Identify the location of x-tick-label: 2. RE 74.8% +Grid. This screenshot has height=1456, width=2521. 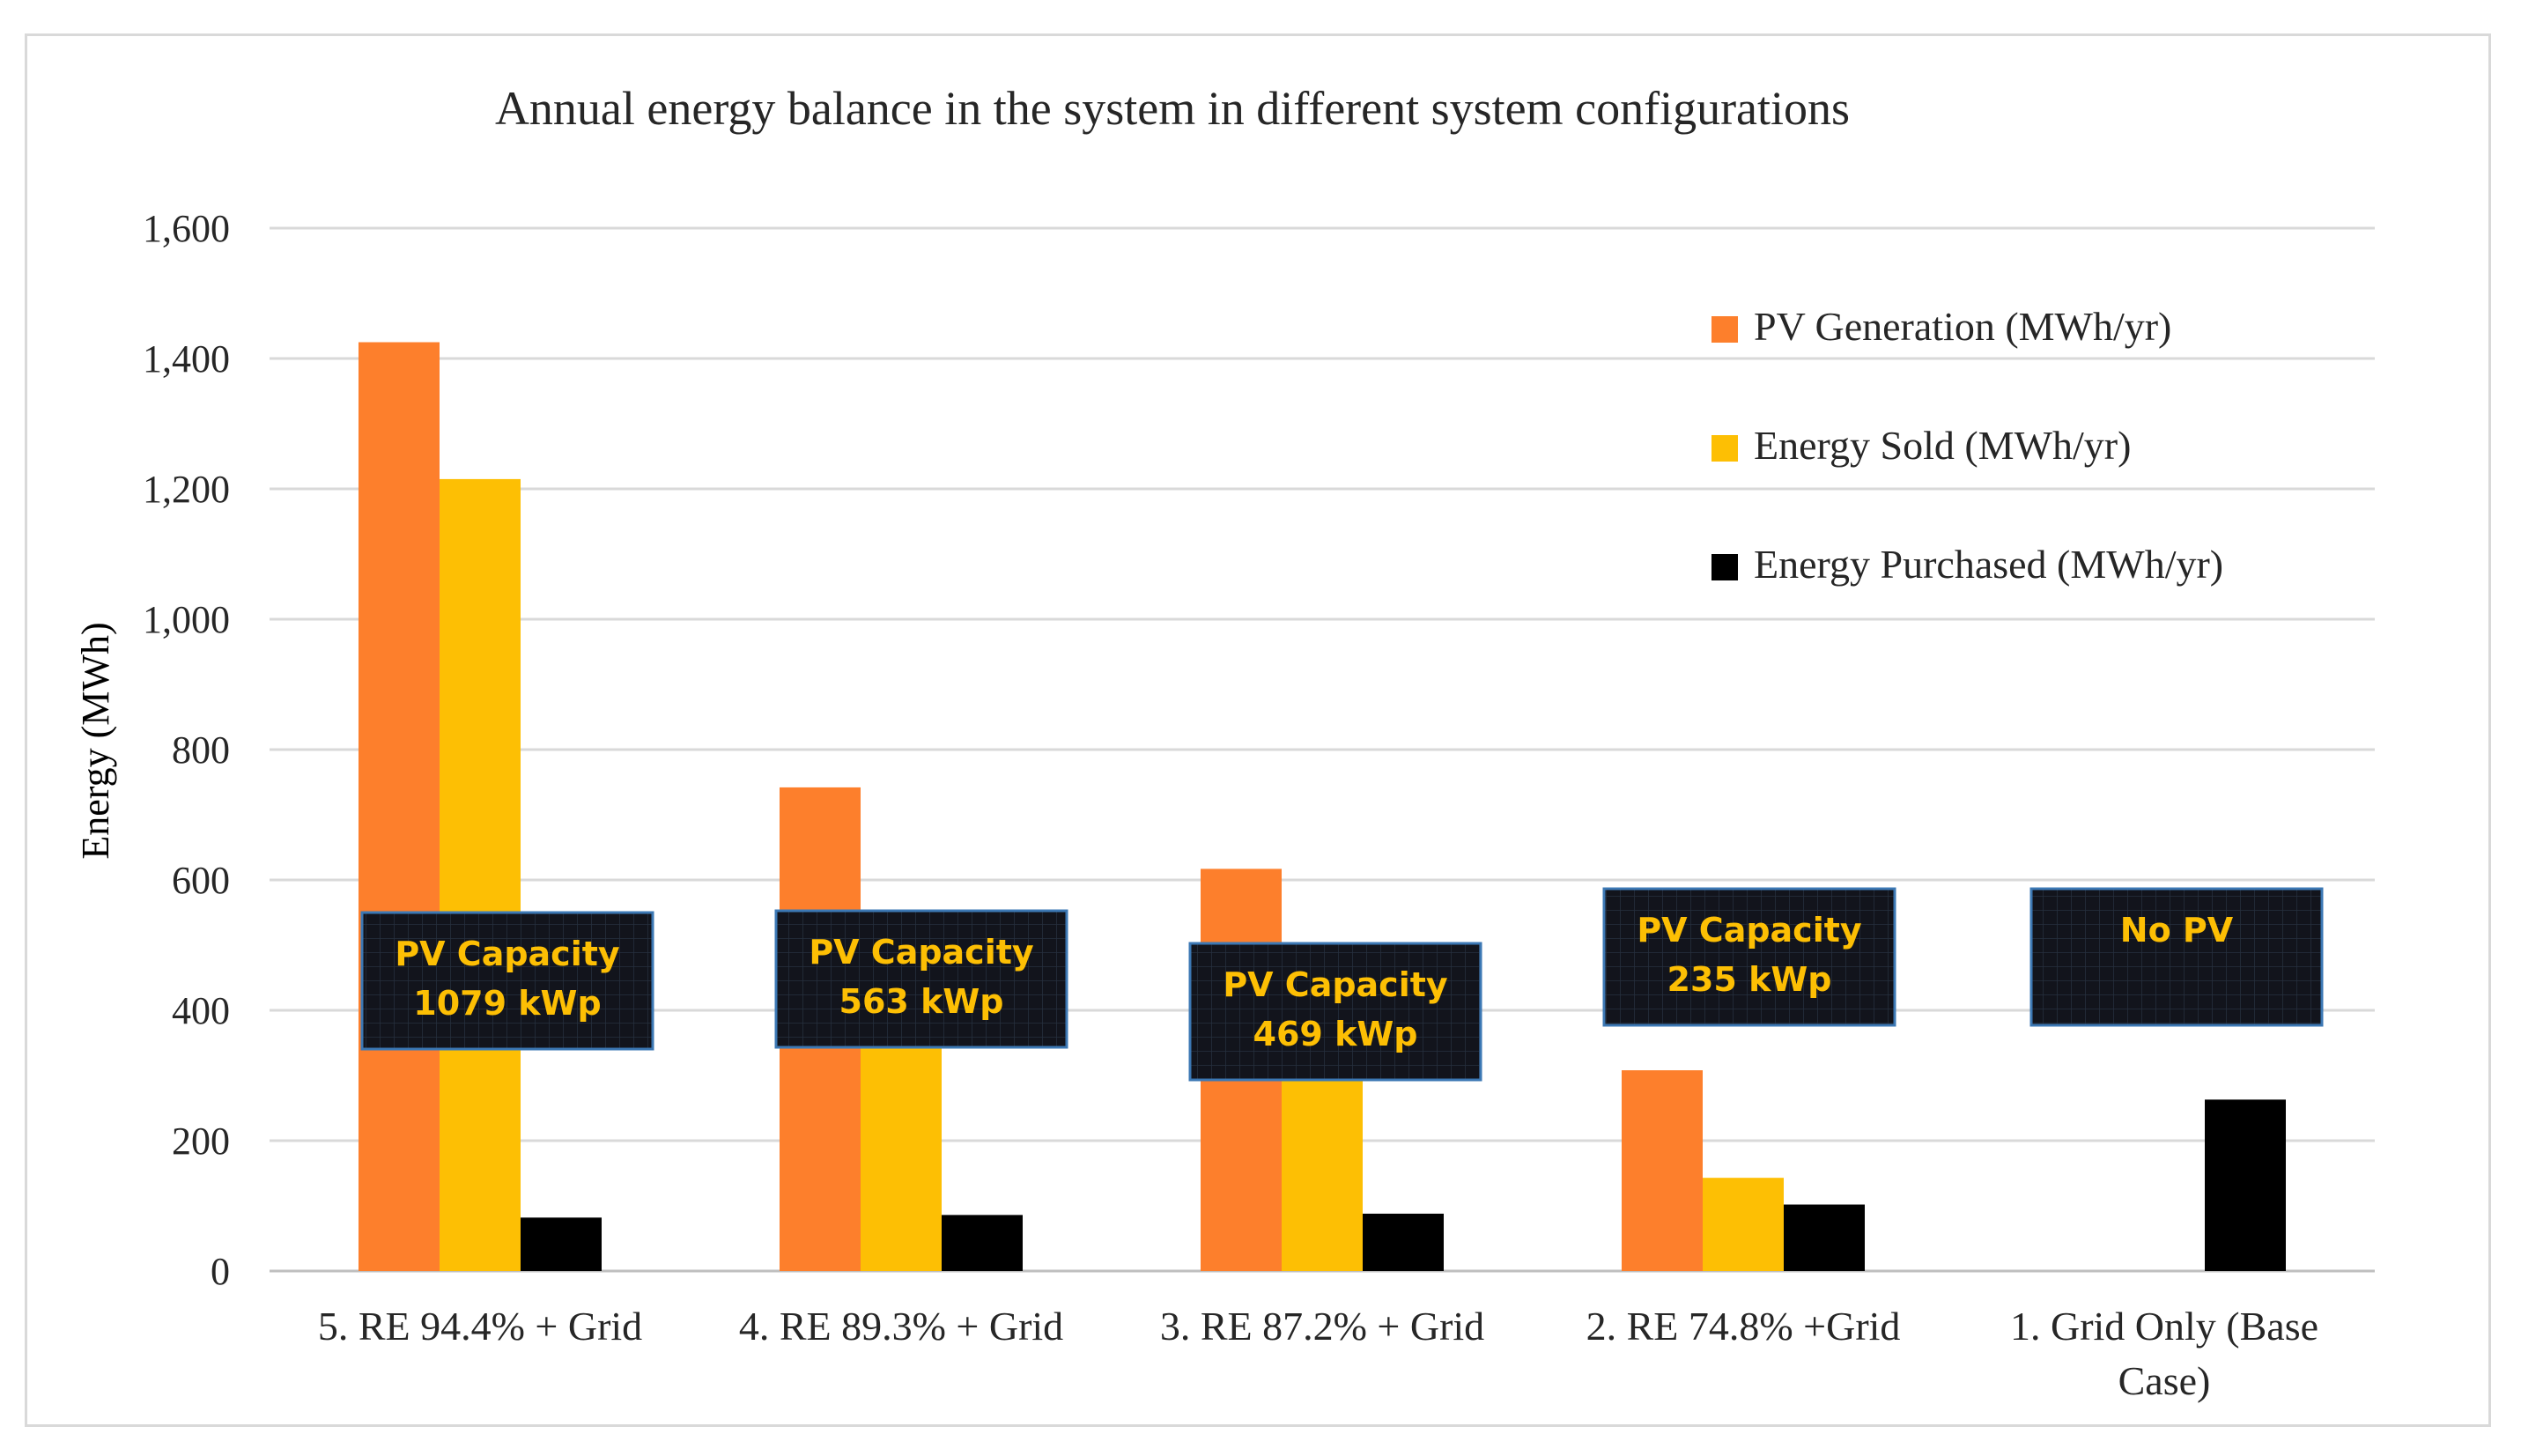
(1744, 1326).